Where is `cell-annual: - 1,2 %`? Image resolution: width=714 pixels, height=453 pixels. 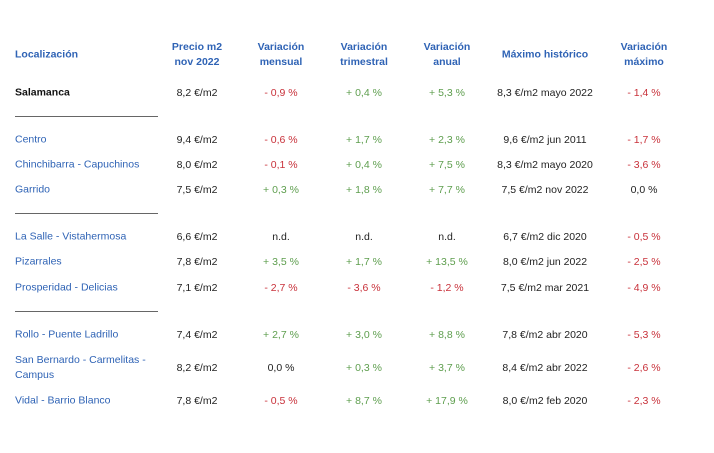
cell-annual: - 1,2 % is located at coordinates (447, 288).